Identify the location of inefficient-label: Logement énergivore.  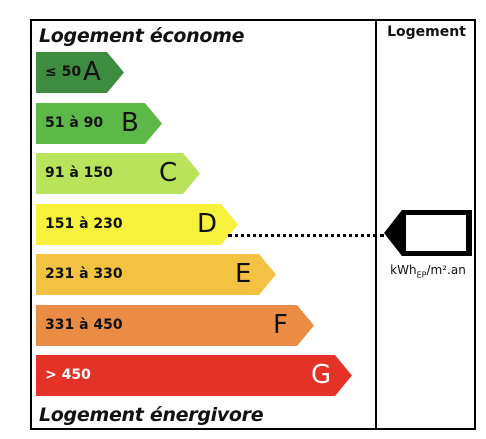
(151, 415).